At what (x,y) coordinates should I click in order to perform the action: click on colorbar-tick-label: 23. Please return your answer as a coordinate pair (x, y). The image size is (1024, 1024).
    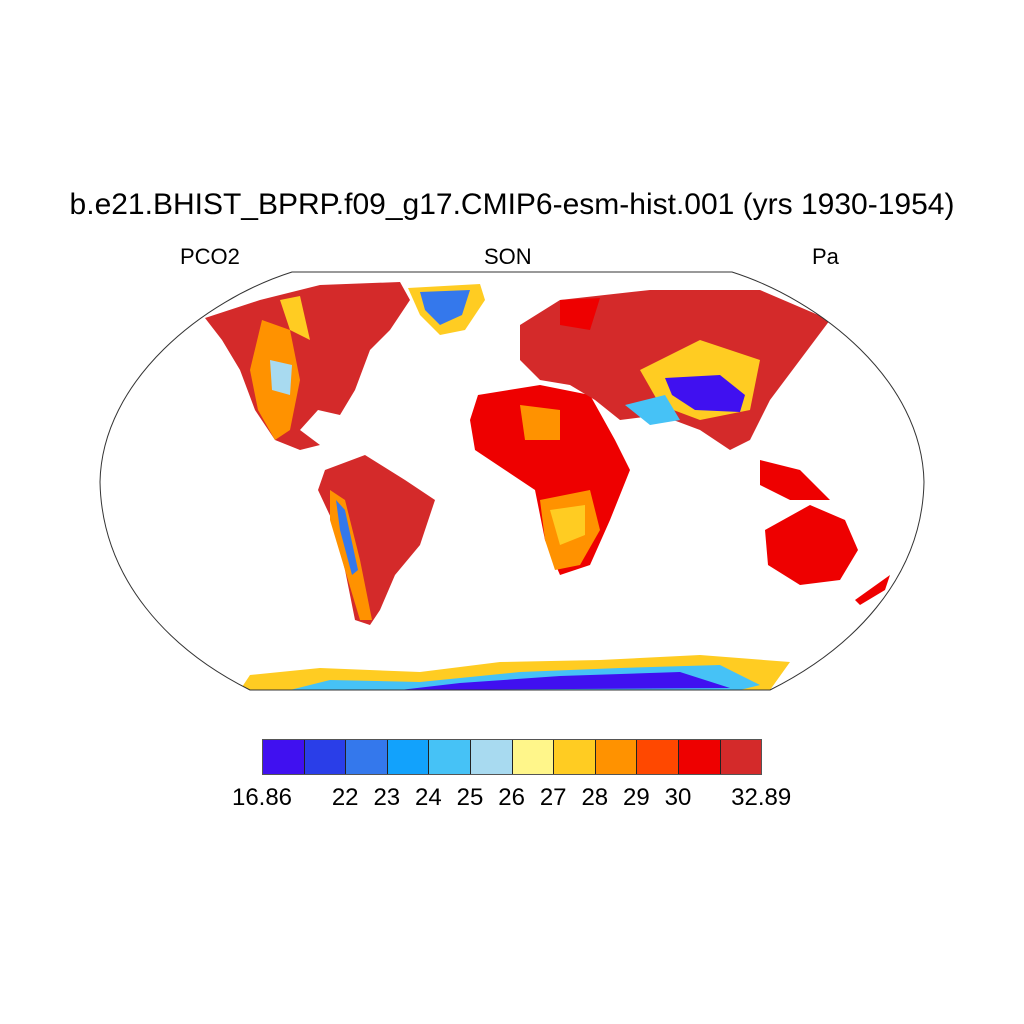
    Looking at the image, I should click on (387, 797).